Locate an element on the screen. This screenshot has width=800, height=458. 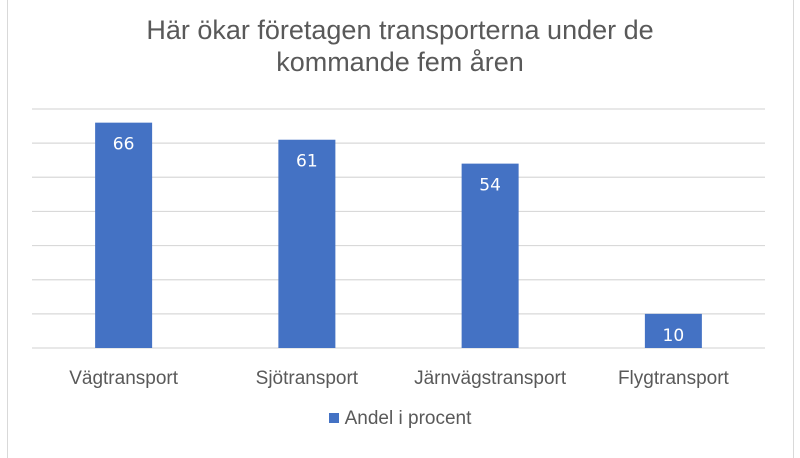
data-label: 66 is located at coordinates (124, 145).